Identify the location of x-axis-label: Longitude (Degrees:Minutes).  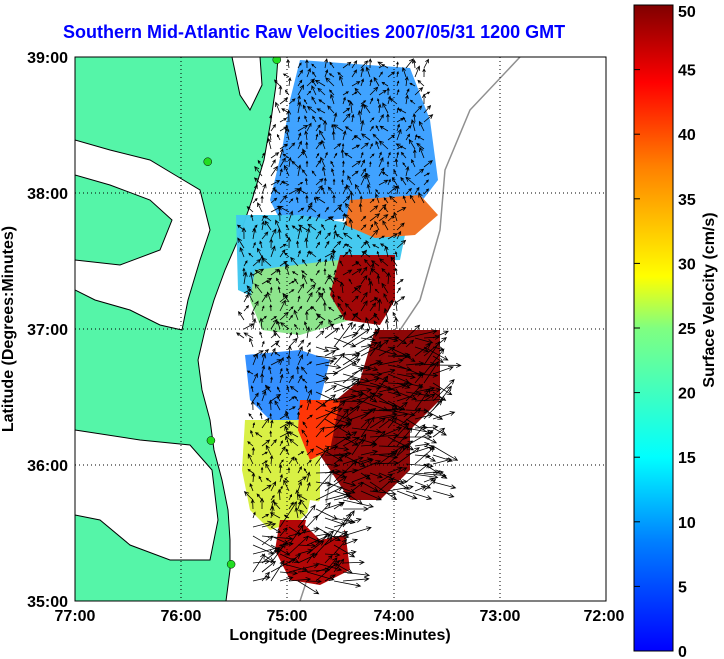
(339, 635).